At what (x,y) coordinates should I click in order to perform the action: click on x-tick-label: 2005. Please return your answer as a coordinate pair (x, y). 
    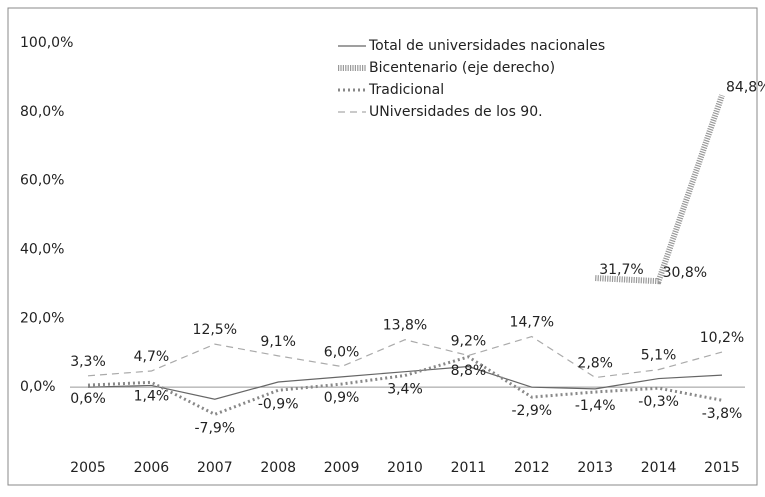
    Looking at the image, I should click on (88, 468).